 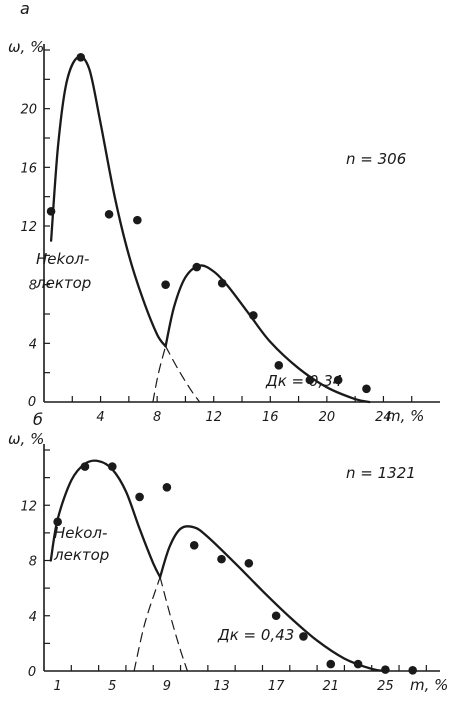 I want to click on sample-size-label: n = 306, so click(x=376, y=159).